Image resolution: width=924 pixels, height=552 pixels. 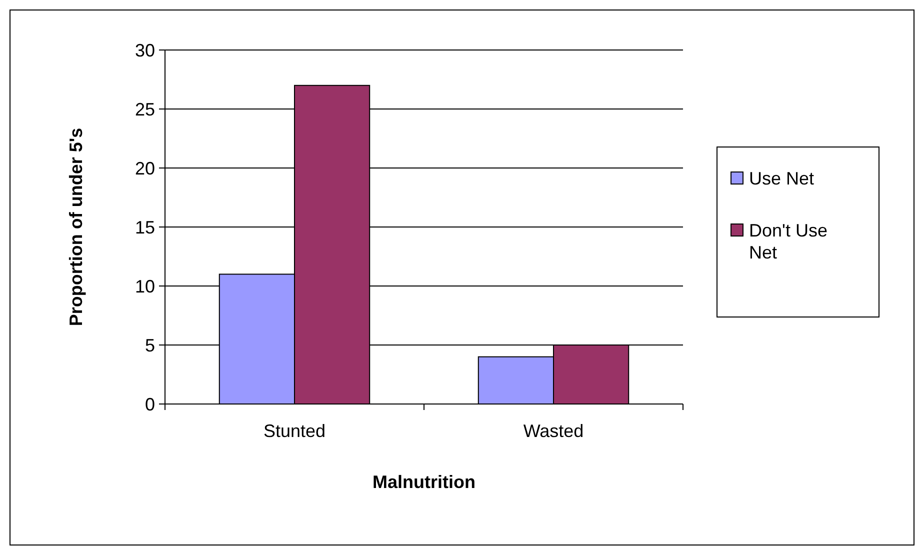 What do you see at coordinates (788, 241) in the screenshot?
I see `legend-label: Don't Use Net` at bounding box center [788, 241].